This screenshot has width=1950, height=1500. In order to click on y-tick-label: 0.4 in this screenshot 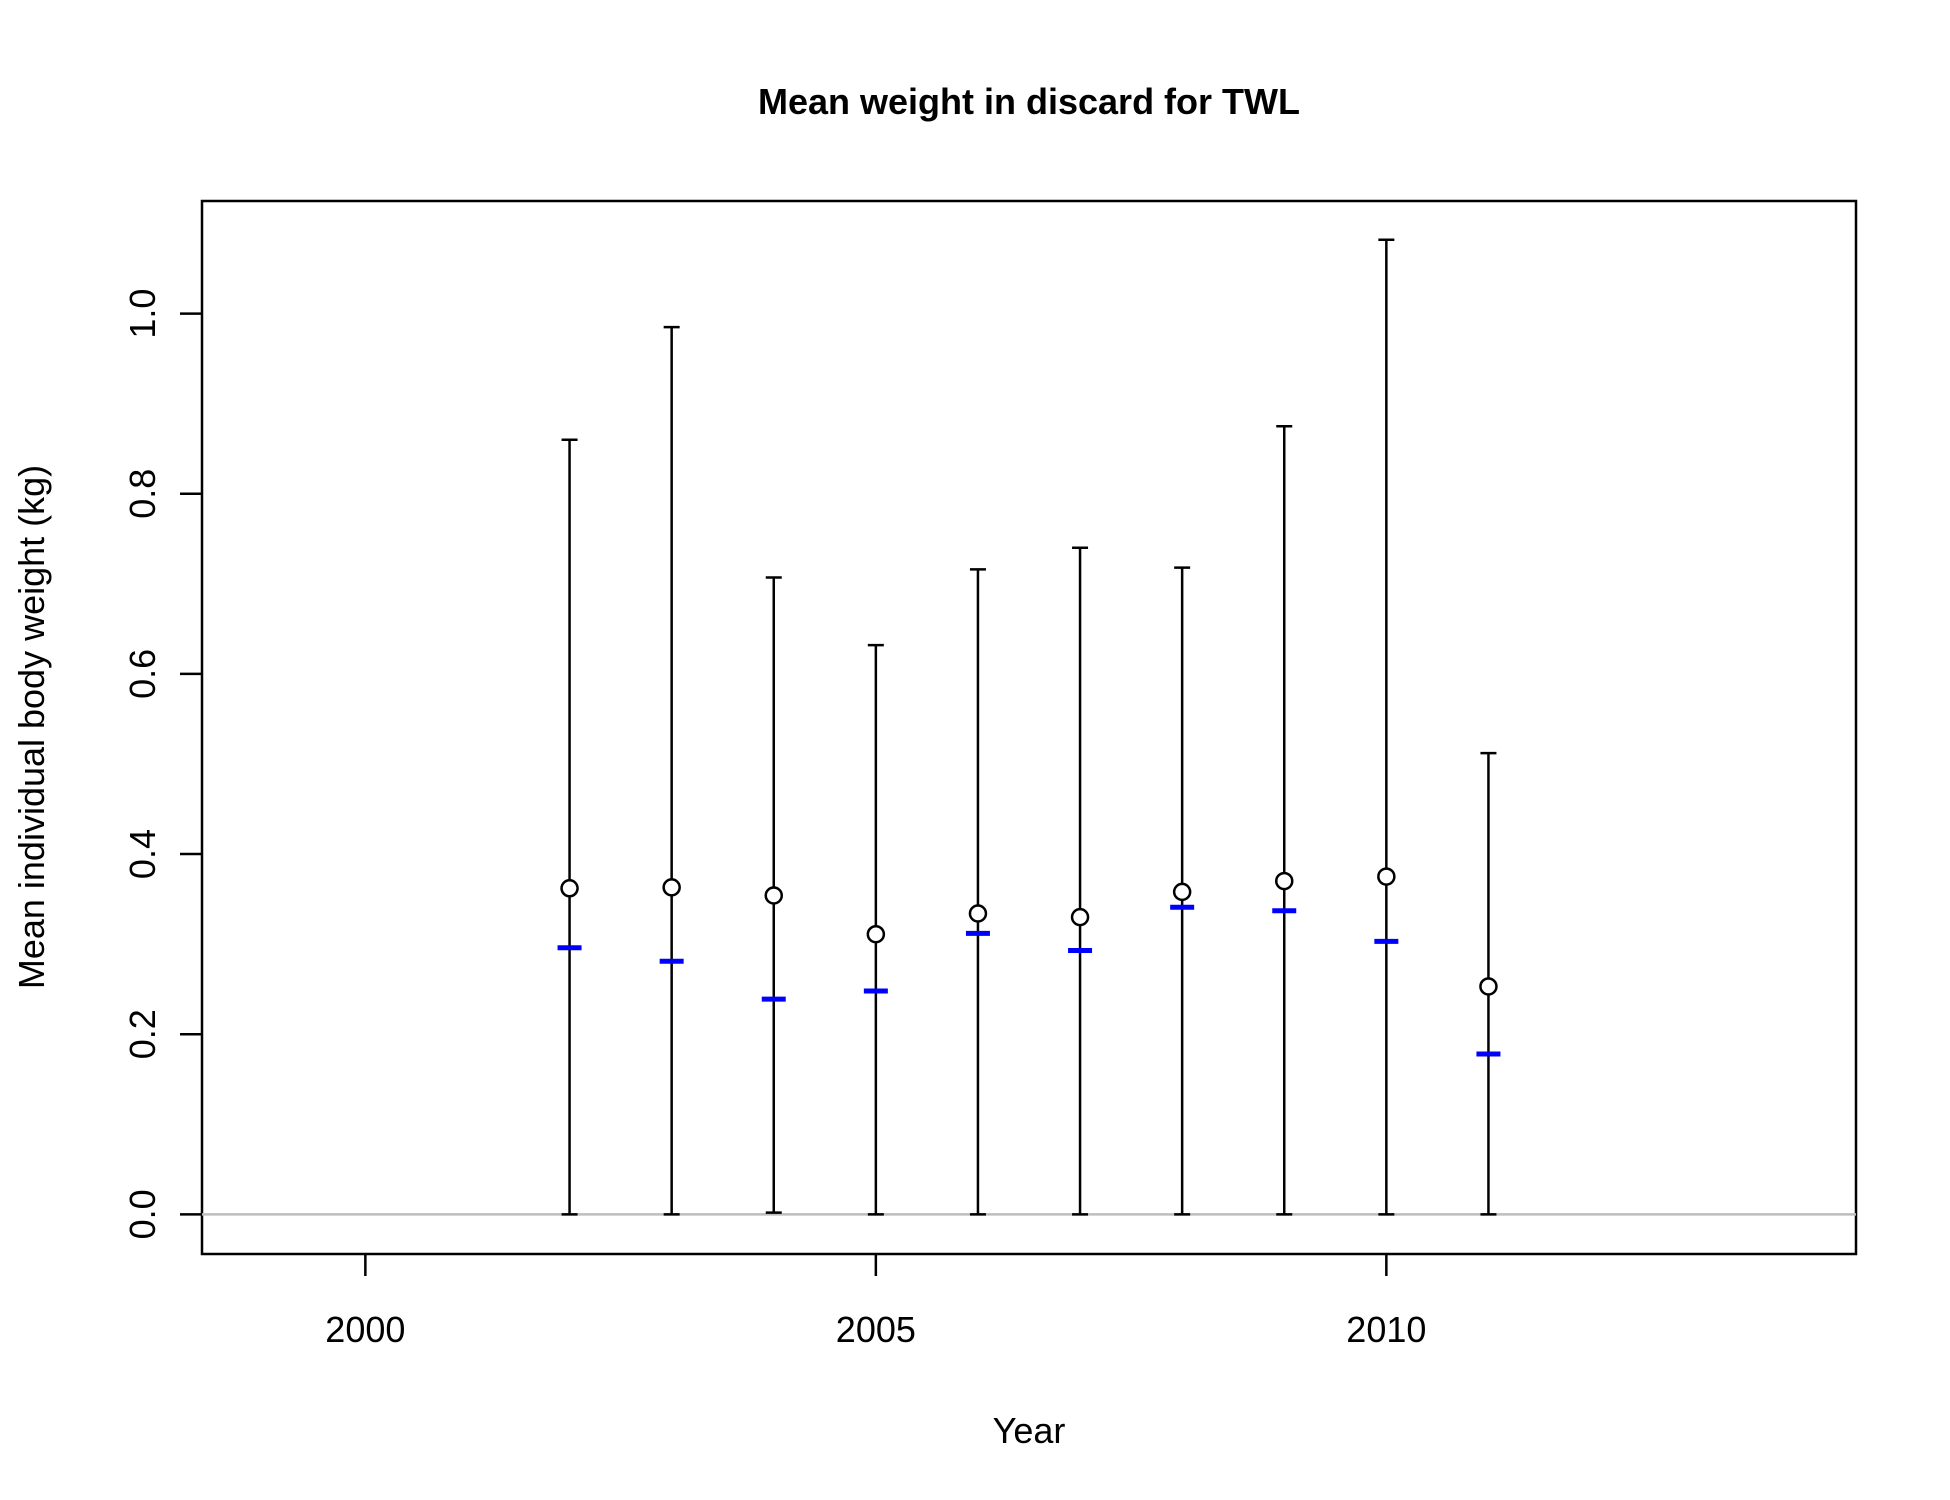, I will do `click(142, 854)`.